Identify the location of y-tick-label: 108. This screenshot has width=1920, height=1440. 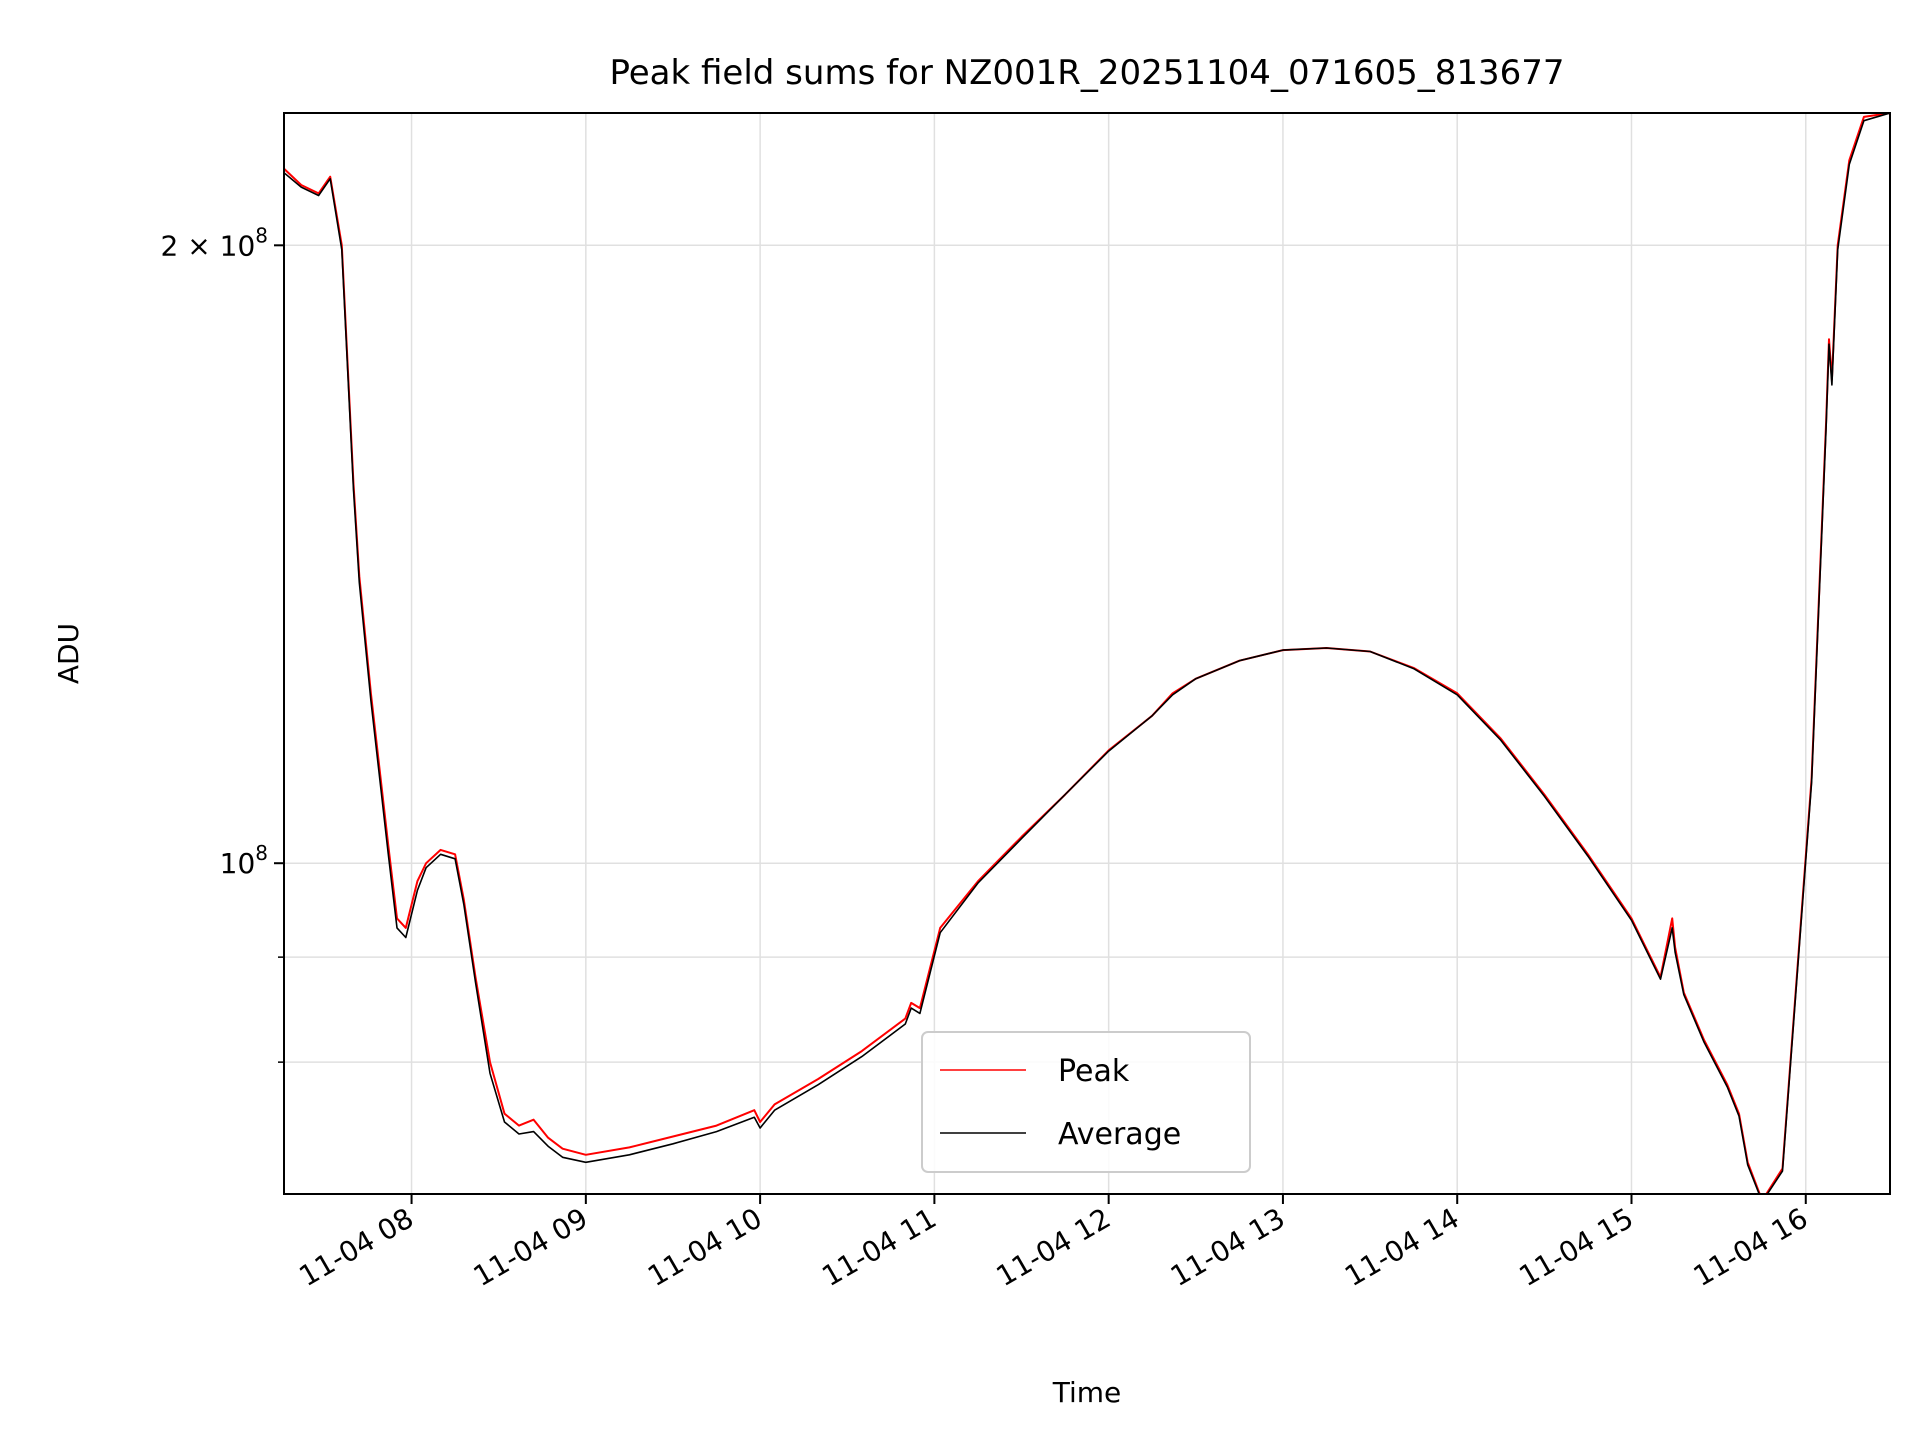
(244, 860).